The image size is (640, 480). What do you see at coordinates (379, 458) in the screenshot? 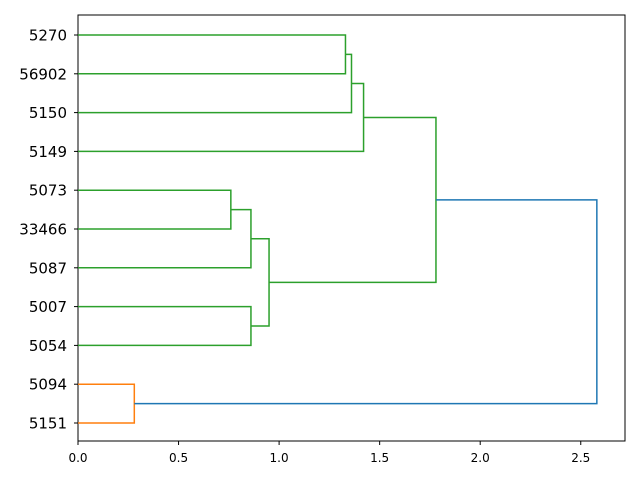
I see `x-tick-label: 1.5` at bounding box center [379, 458].